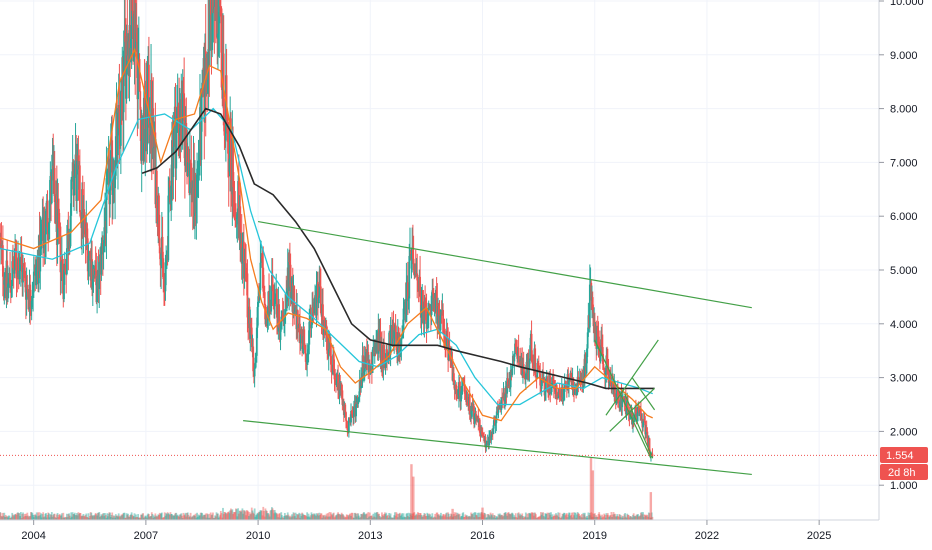 The image size is (932, 550). I want to click on x-tick-label: 2025, so click(819, 536).